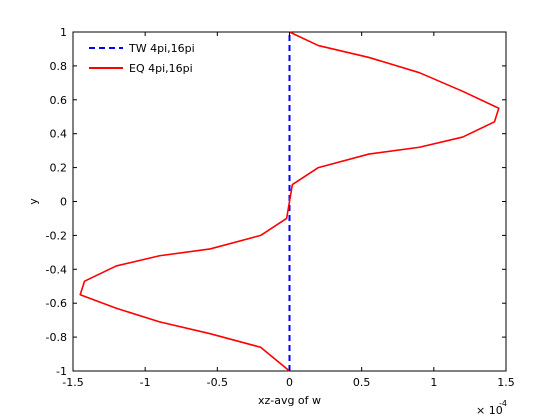  Describe the element at coordinates (433, 382) in the screenshot. I see `x-tick-label: 1` at that location.